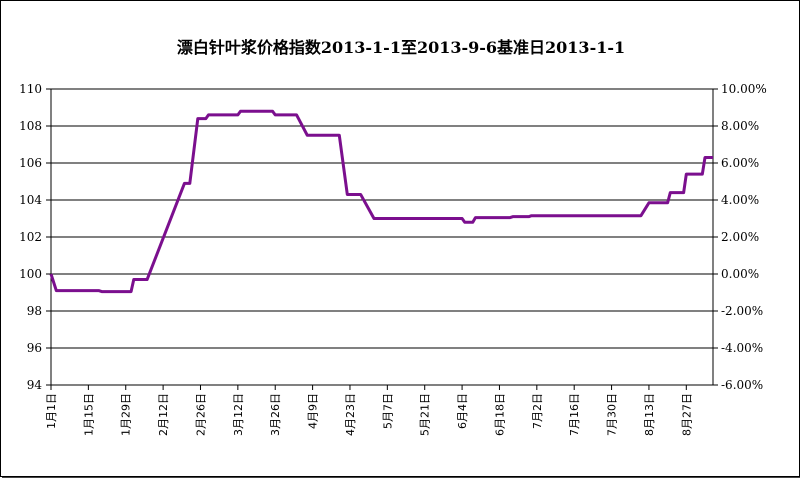  What do you see at coordinates (350, 414) in the screenshot?
I see `x-tick-label: 4月23日` at bounding box center [350, 414].